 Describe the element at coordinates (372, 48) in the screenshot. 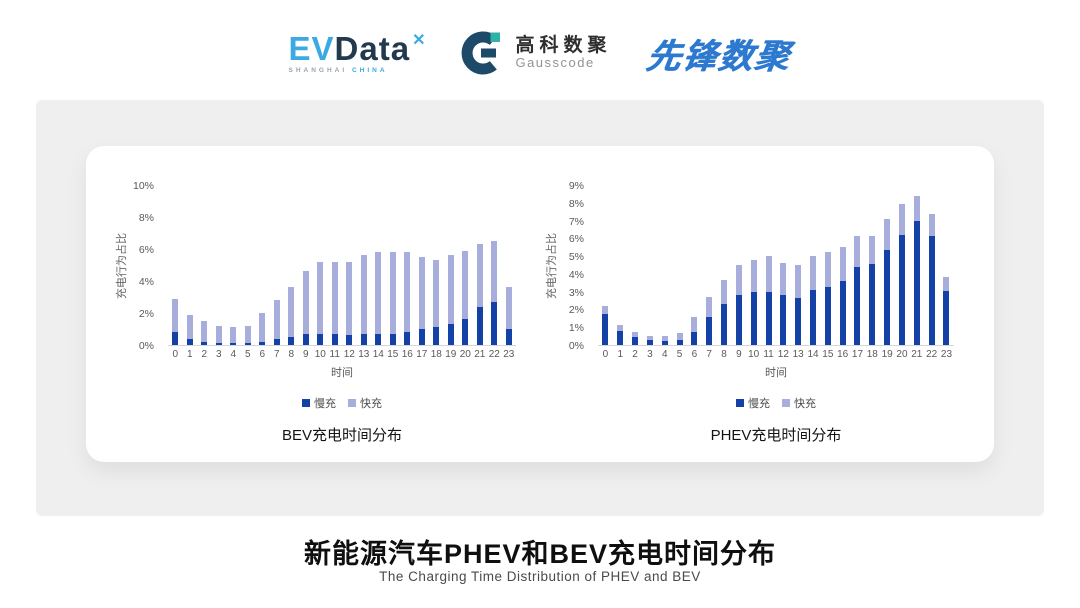

I see `evdata-data-text: Data` at that location.